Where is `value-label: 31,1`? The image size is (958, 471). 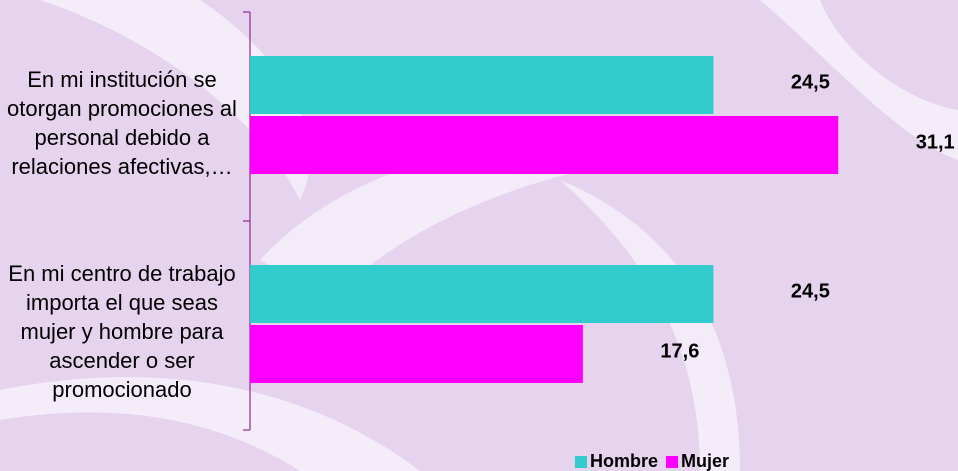
value-label: 31,1 is located at coordinates (935, 142).